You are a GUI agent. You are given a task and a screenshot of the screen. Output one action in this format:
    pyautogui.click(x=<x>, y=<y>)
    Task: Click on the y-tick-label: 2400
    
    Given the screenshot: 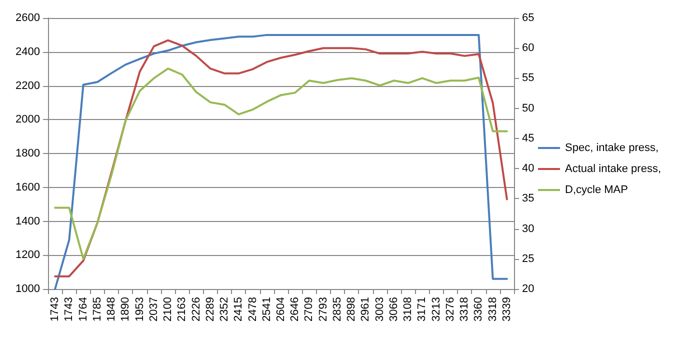 What is the action you would take?
    pyautogui.click(x=28, y=52)
    